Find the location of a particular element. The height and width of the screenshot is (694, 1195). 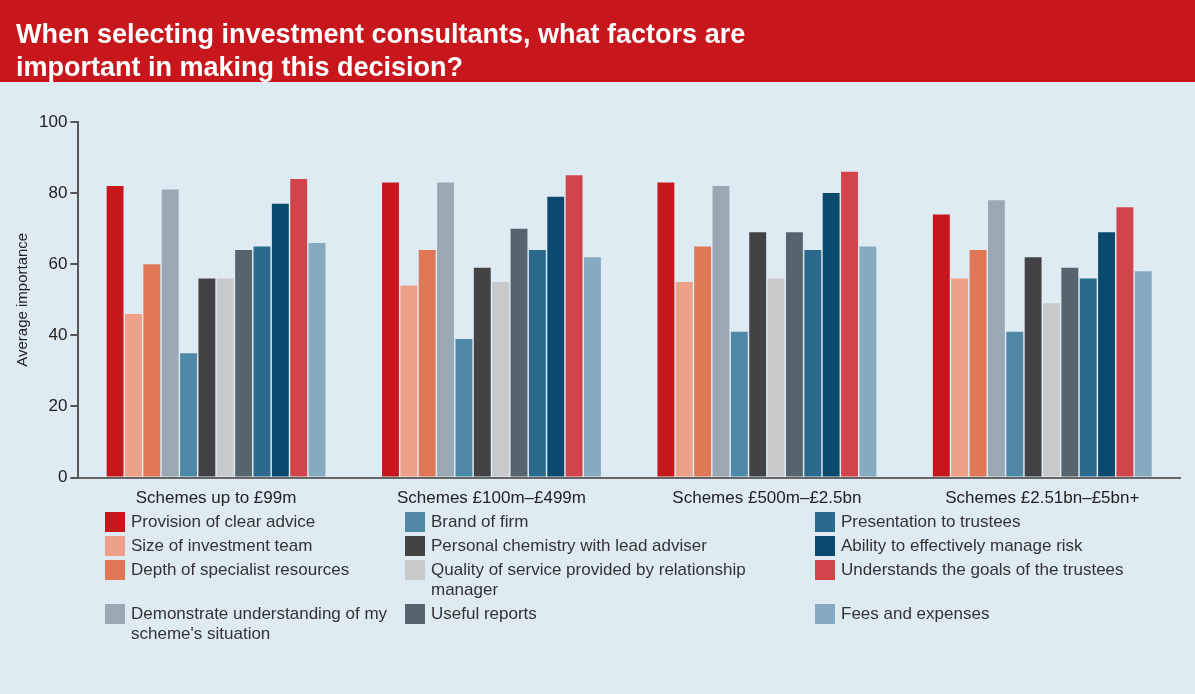

legend-label: Brand of firm is located at coordinates (480, 522).